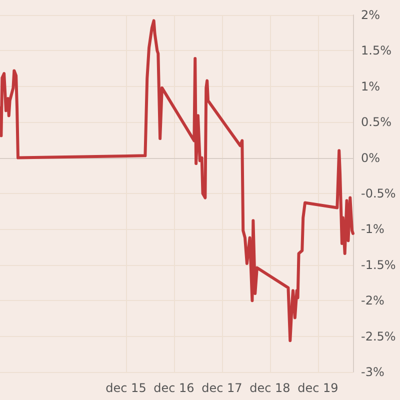  What do you see at coordinates (318, 388) in the screenshot?
I see `x-tick-label: dec 19` at bounding box center [318, 388].